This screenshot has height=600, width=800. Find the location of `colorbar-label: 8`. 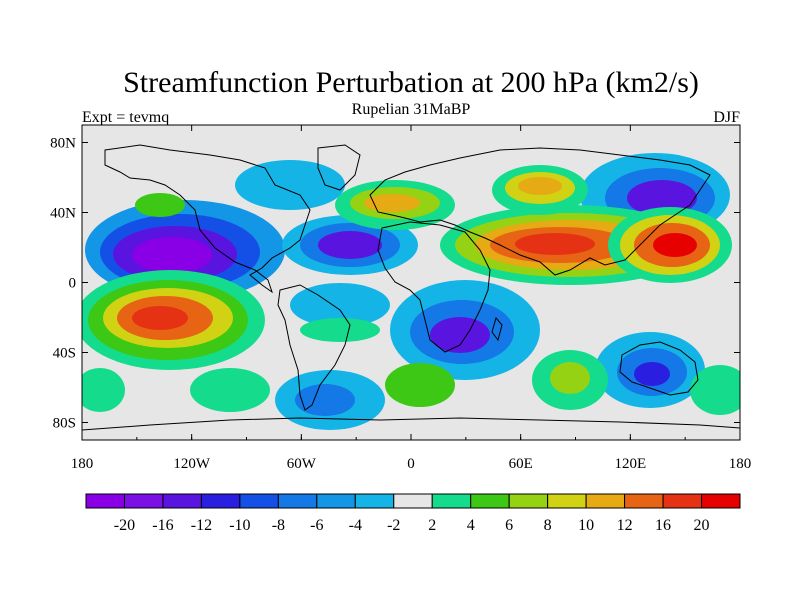

colorbar-label: 8 is located at coordinates (548, 525).